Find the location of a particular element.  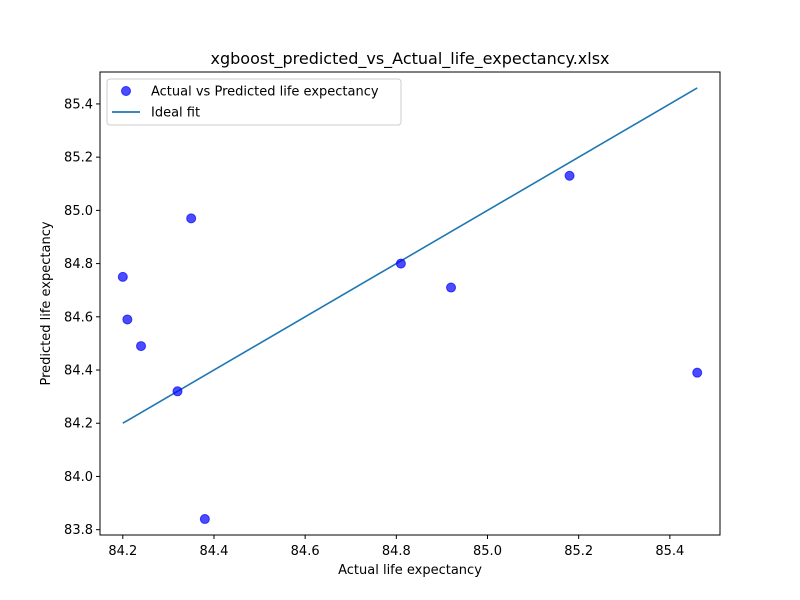

x-tick-label: 84.2 is located at coordinates (122, 551).